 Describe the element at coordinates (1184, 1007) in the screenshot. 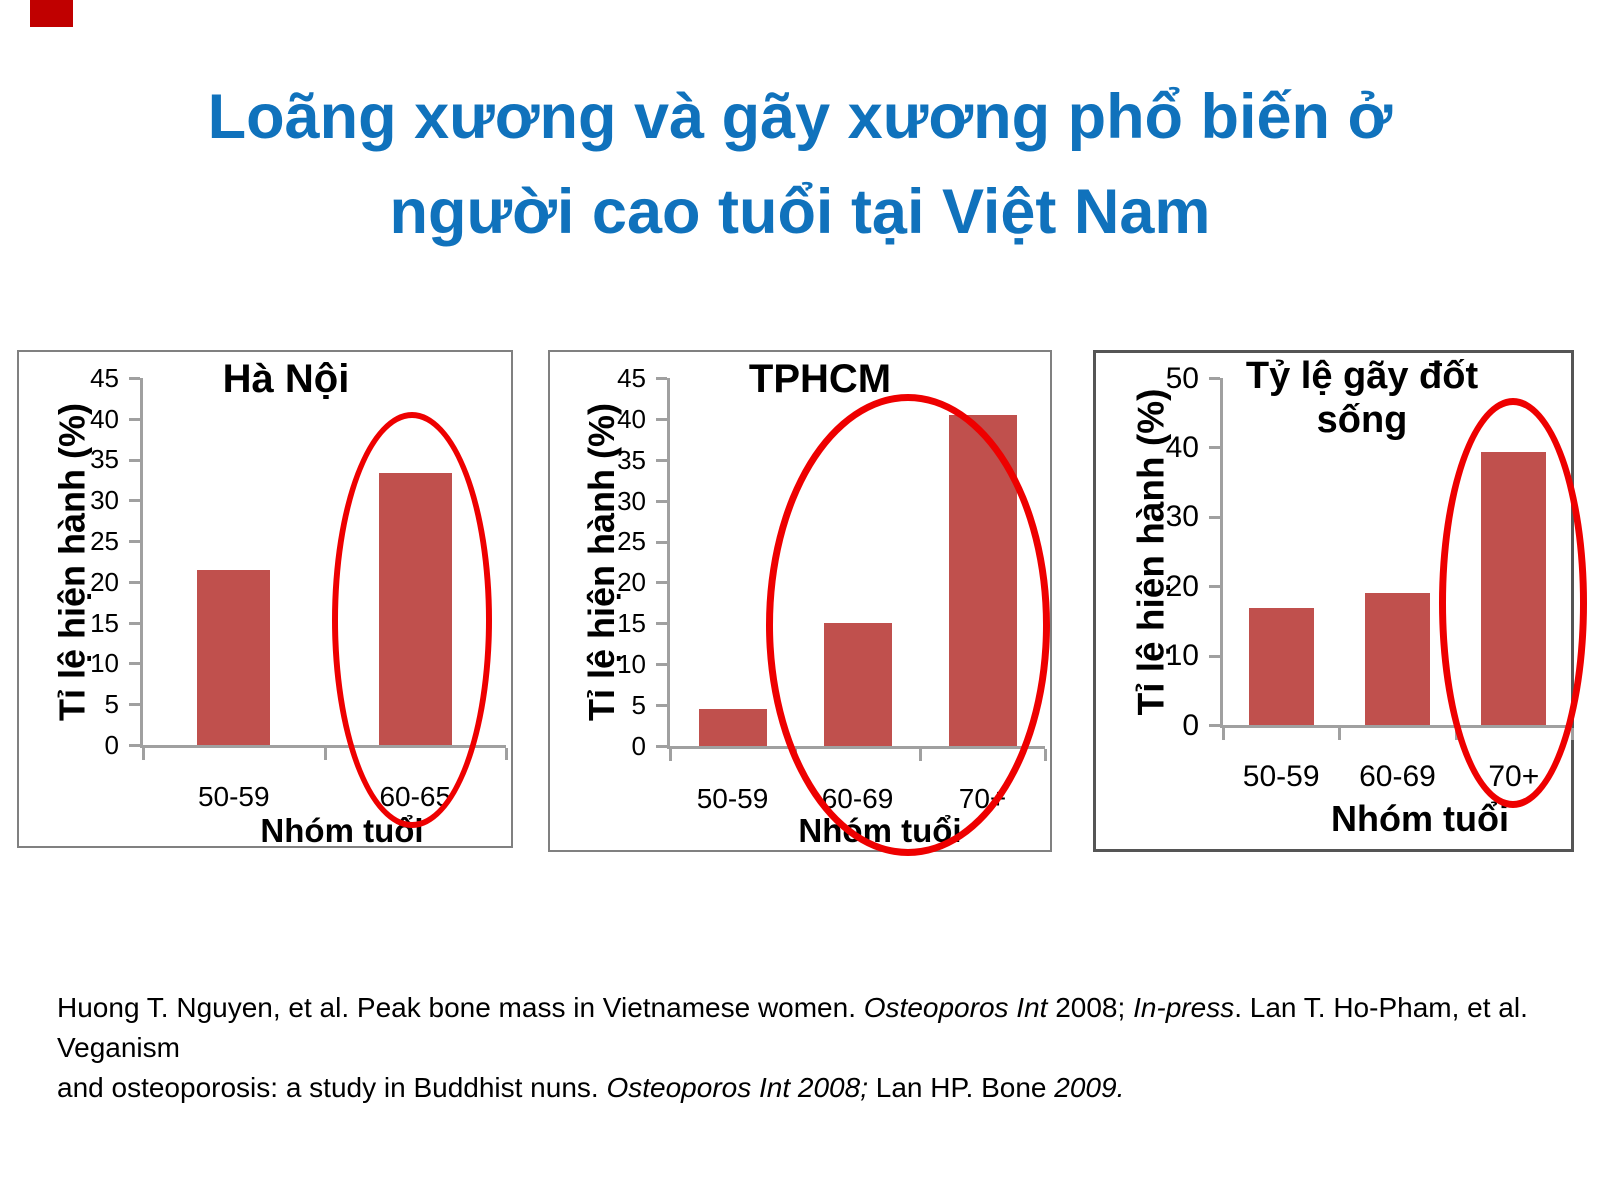

I see `citation-italic-segment: In-press` at that location.